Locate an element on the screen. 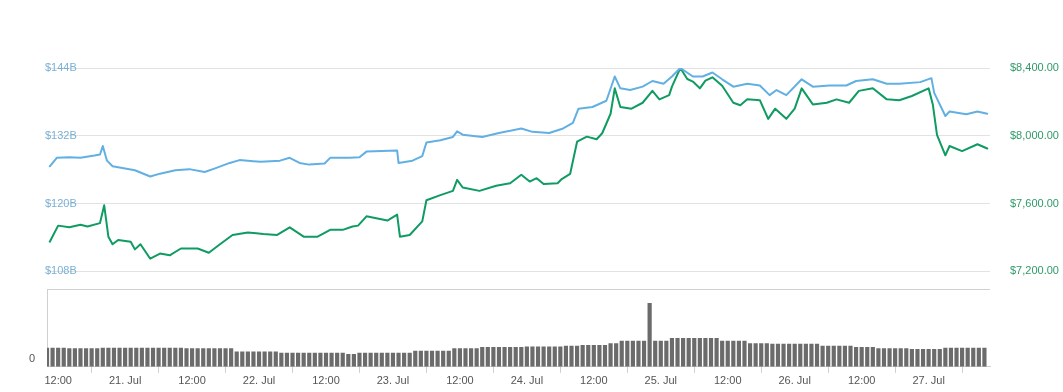 The image size is (1063, 392). y-tick-label: $144B is located at coordinates (61, 67).